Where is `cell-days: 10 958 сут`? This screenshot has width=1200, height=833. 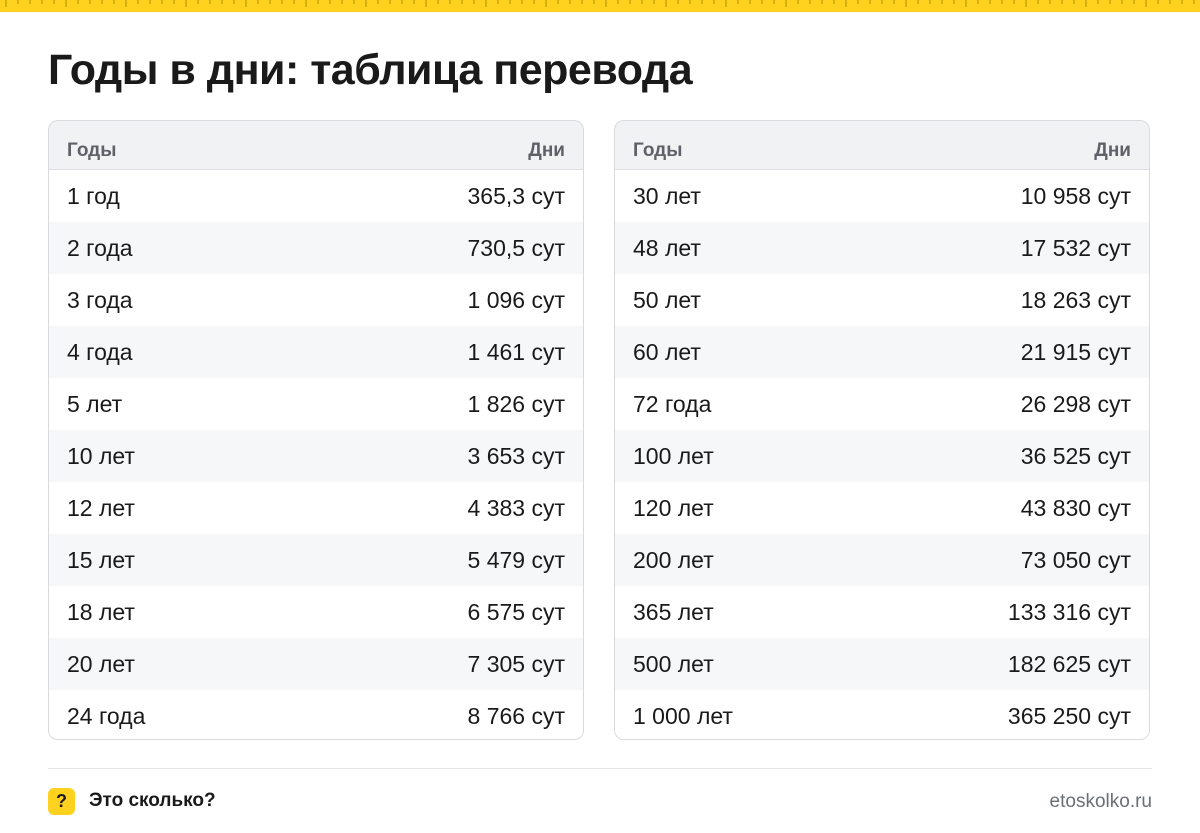
cell-days: 10 958 сут is located at coordinates (1075, 195).